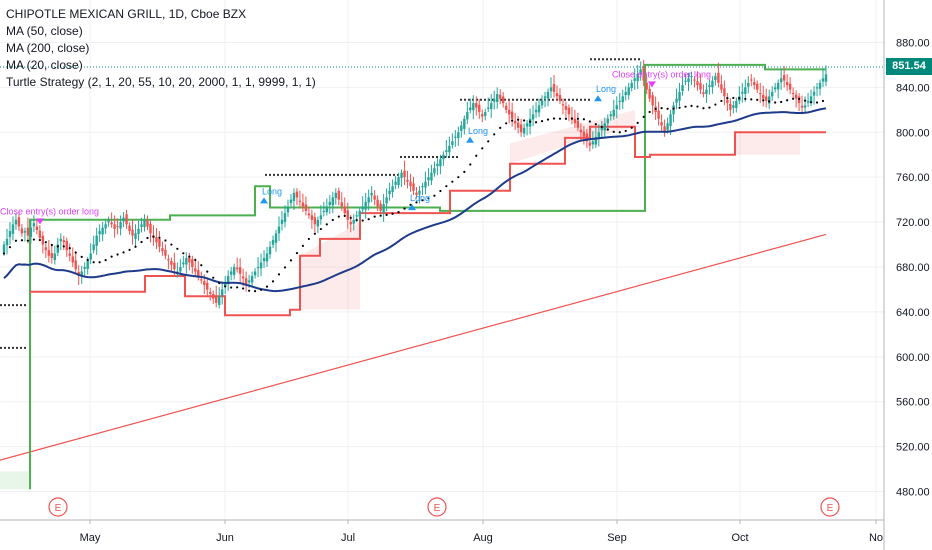 The height and width of the screenshot is (550, 932). I want to click on long-signal-arrow, so click(598, 98).